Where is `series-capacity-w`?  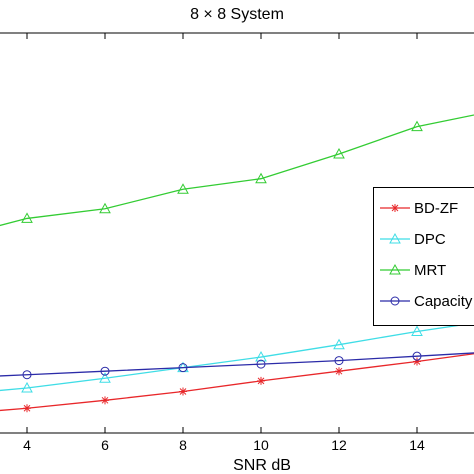
series-capacity-w is located at coordinates (237, 365).